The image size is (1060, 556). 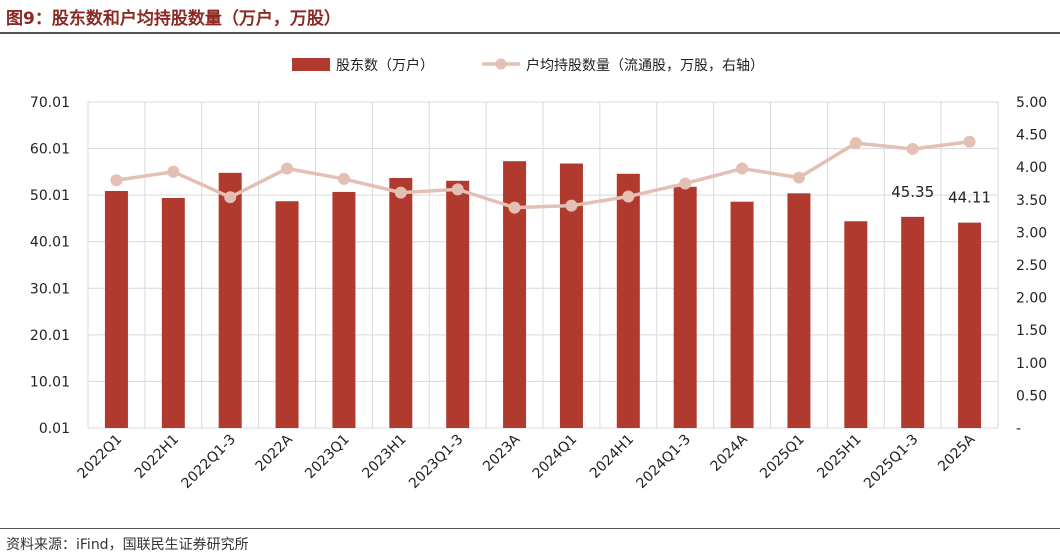 I want to click on y-right-tick-label: 1.00, so click(x=1031, y=364).